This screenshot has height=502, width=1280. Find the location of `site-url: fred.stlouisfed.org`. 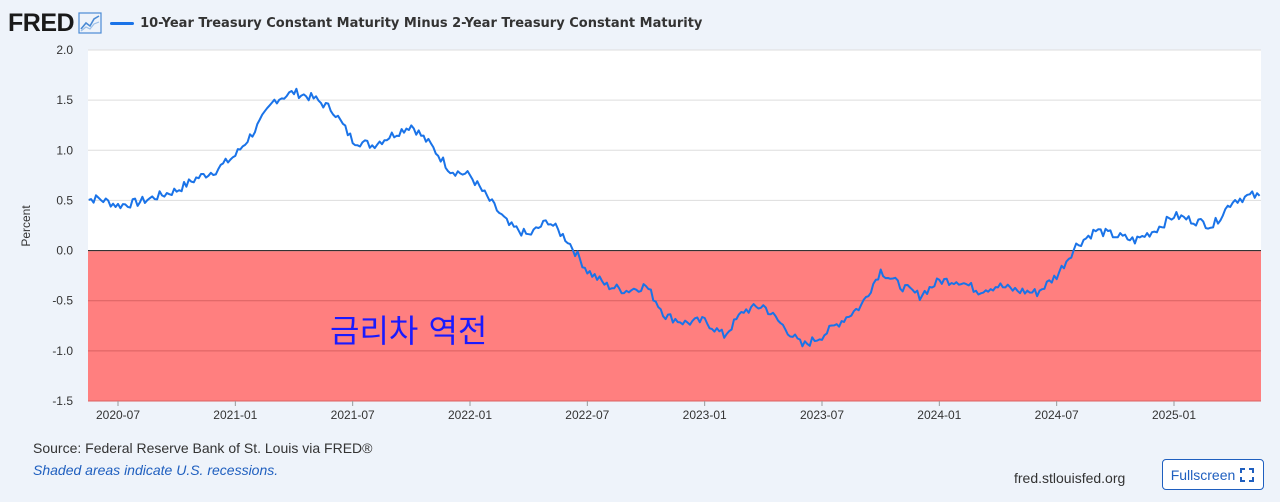

site-url: fred.stlouisfed.org is located at coordinates (1070, 478).